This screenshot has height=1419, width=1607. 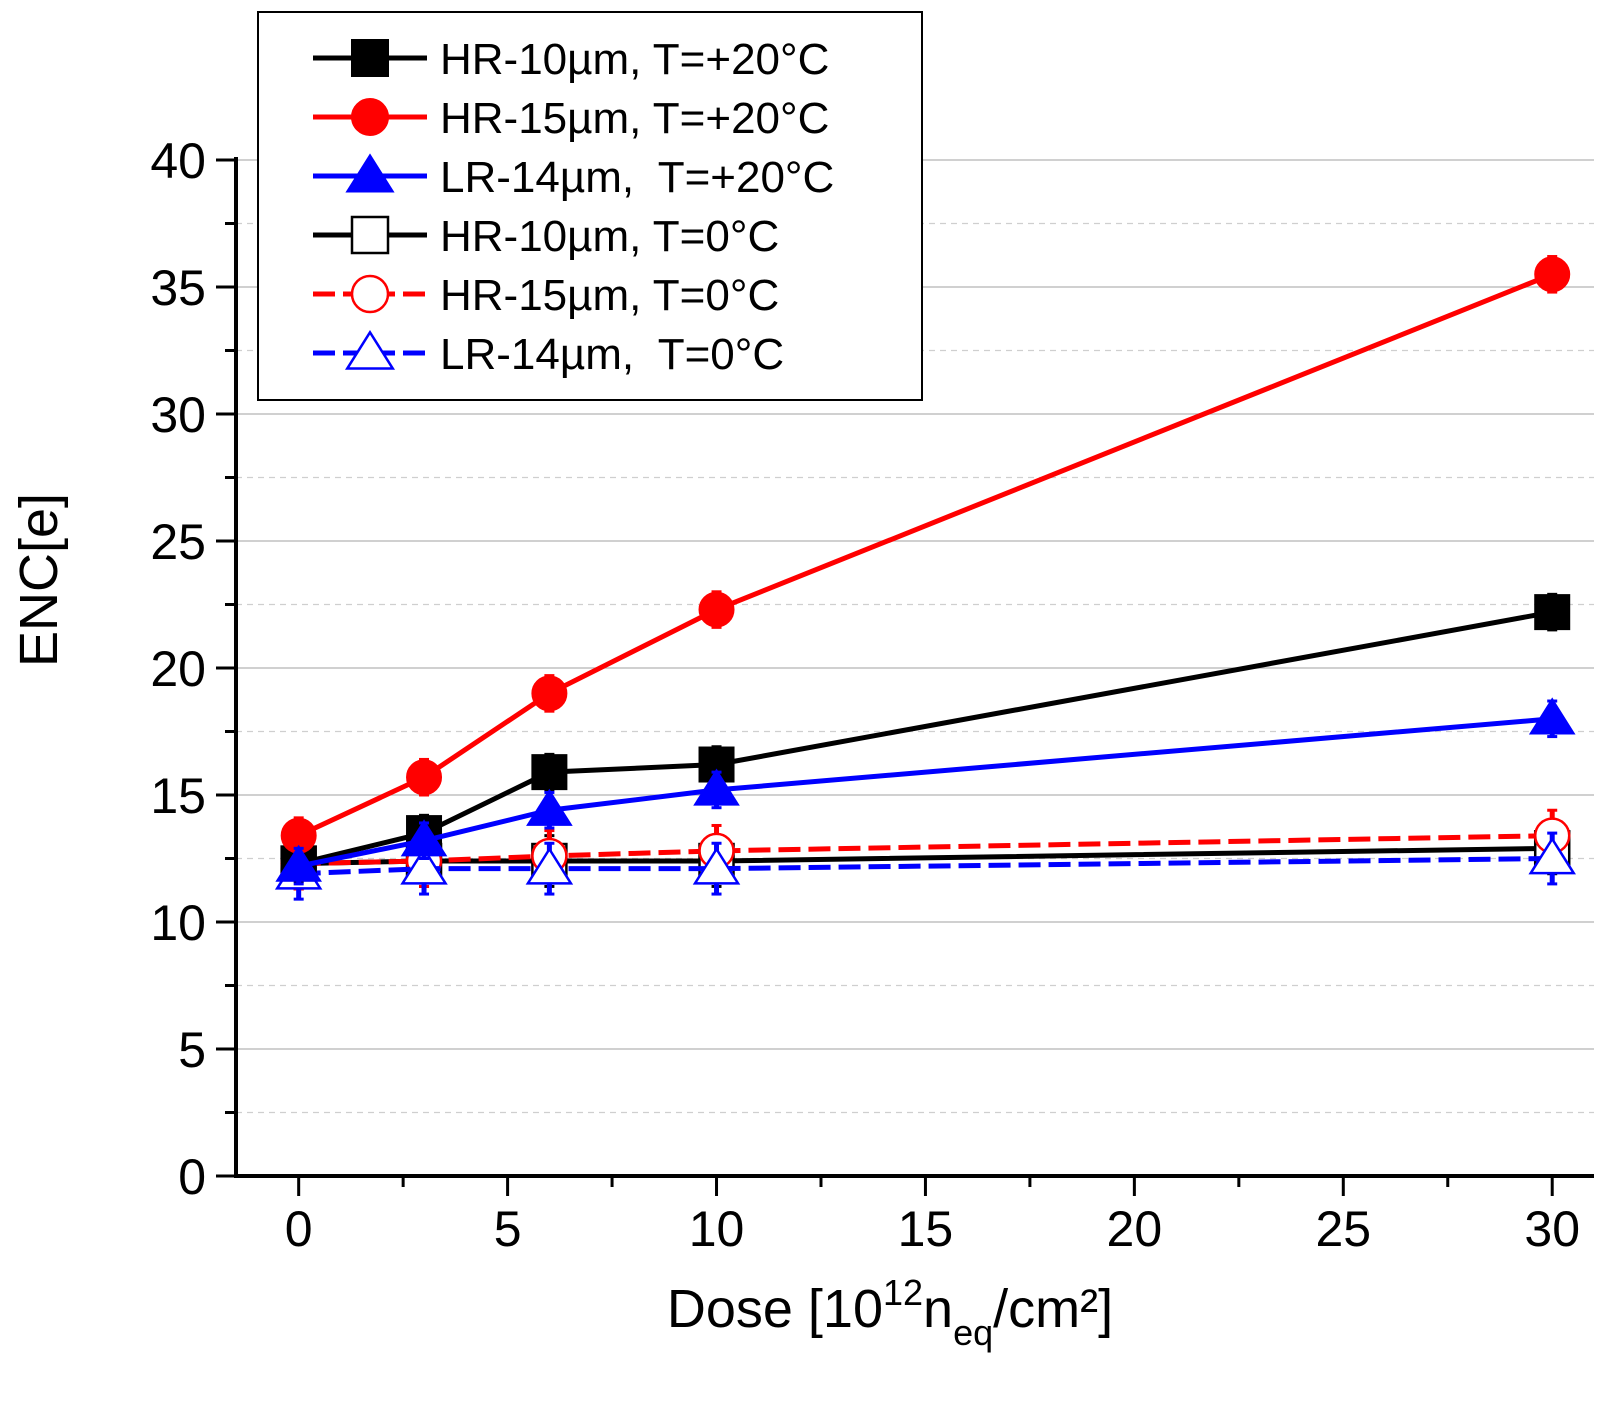 What do you see at coordinates (973, 1332) in the screenshot?
I see `x-axis-label-sub: eq` at bounding box center [973, 1332].